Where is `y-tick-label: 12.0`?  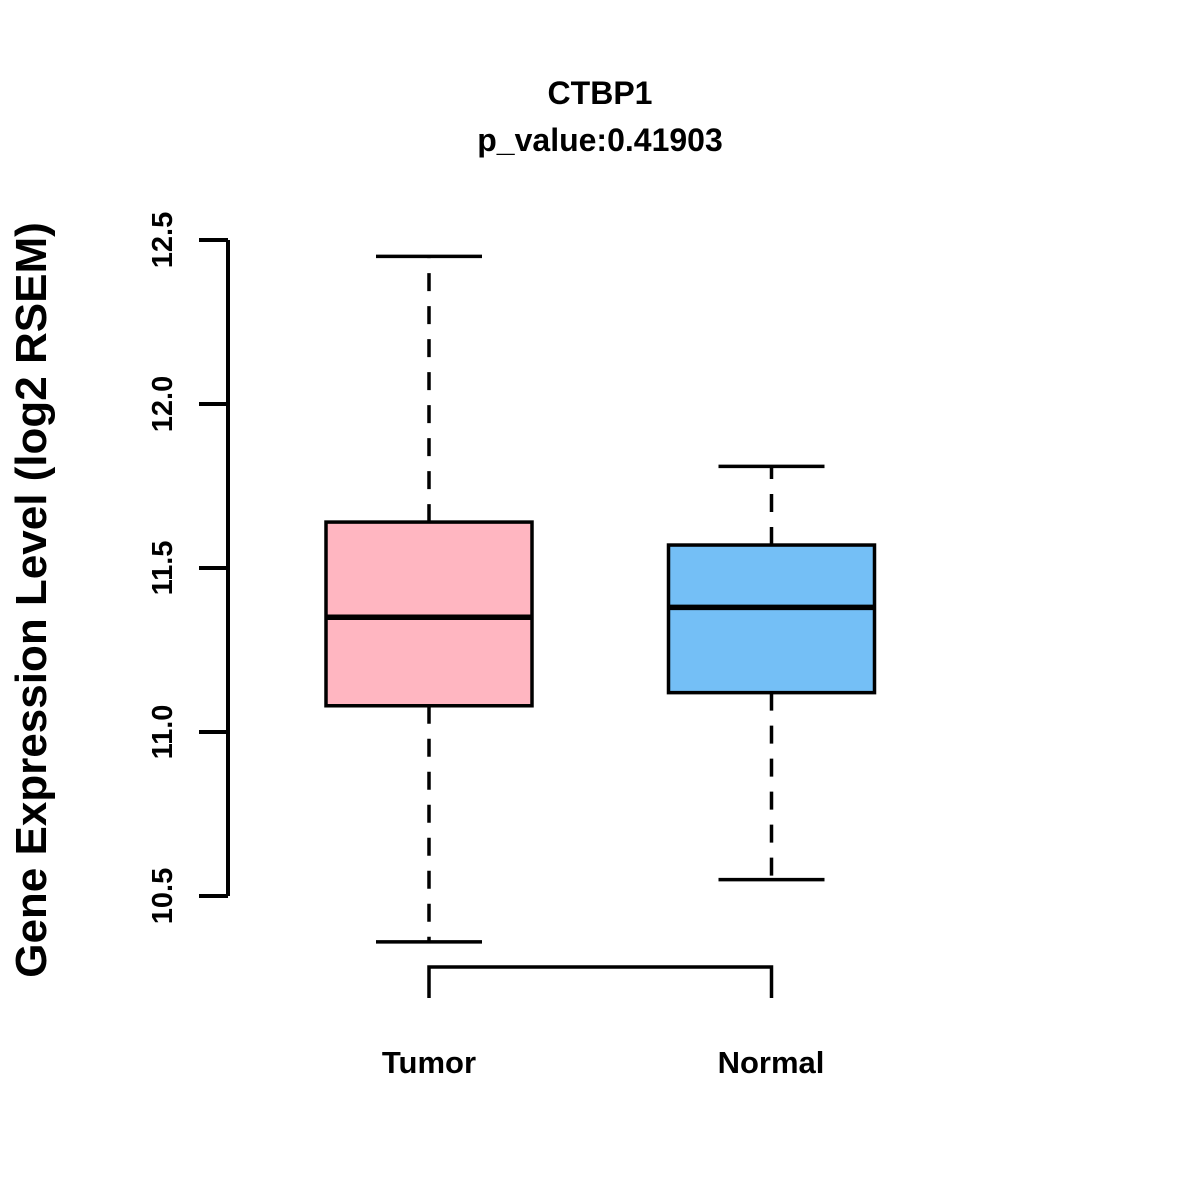
y-tick-label: 12.0 is located at coordinates (163, 404).